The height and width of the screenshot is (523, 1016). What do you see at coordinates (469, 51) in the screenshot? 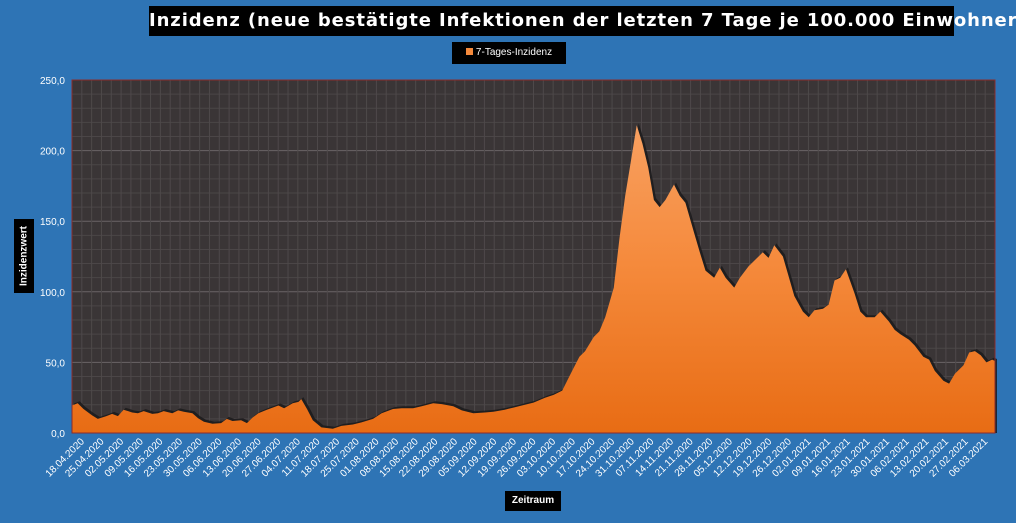
I see `legend-swatch` at bounding box center [469, 51].